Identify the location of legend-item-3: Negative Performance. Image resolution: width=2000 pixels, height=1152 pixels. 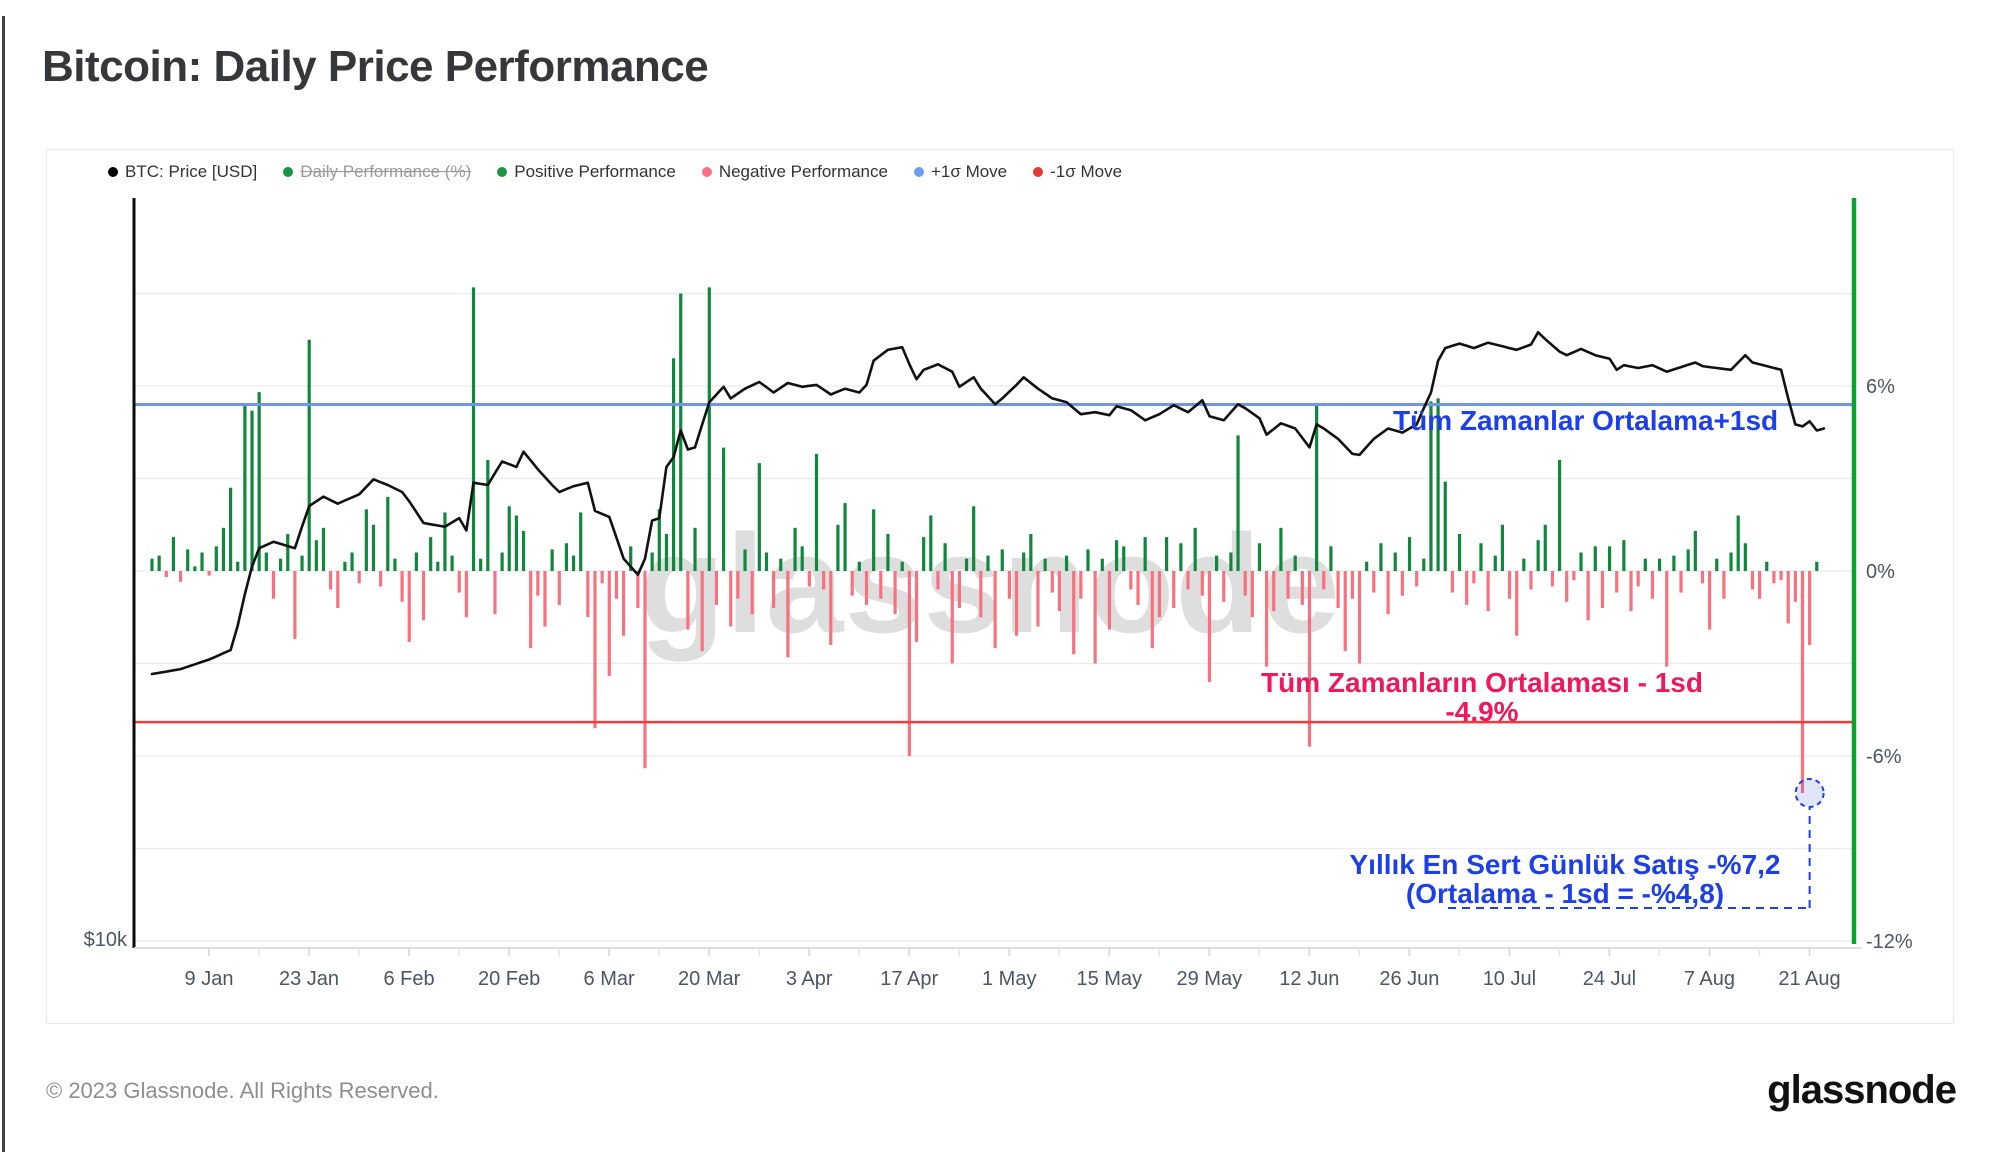
(794, 172).